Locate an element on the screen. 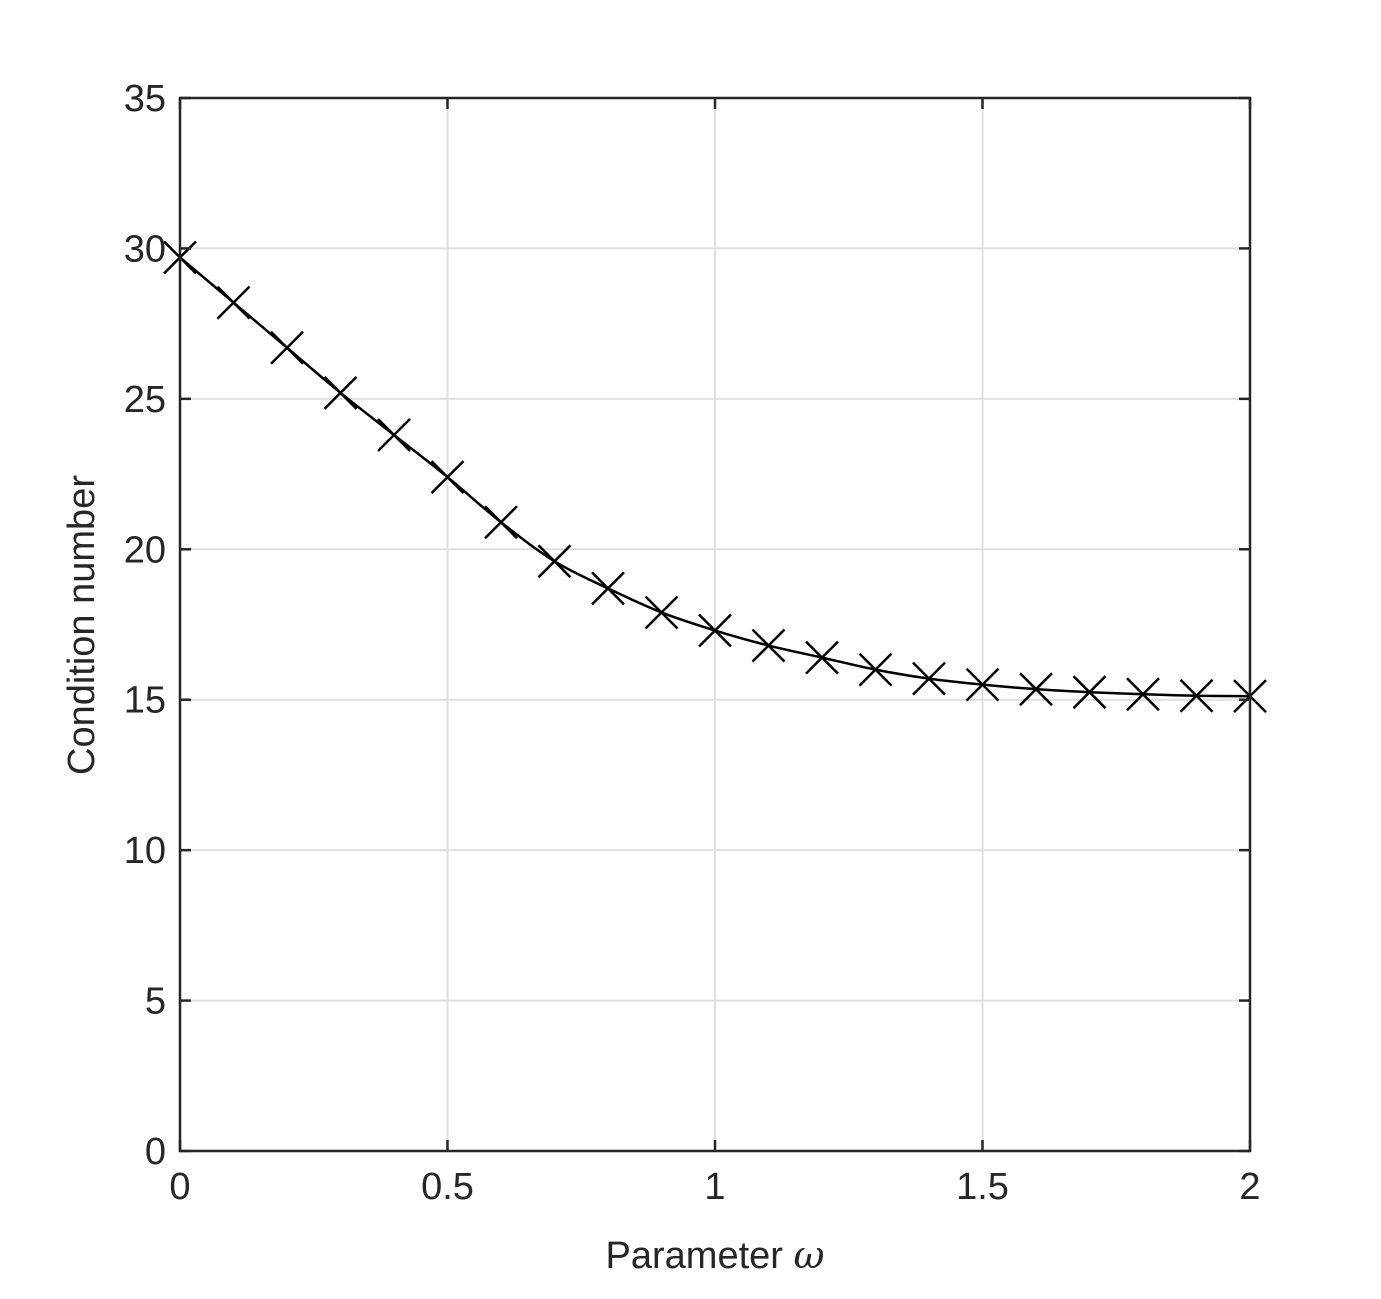  y-tick-label: 15 is located at coordinates (145, 701).